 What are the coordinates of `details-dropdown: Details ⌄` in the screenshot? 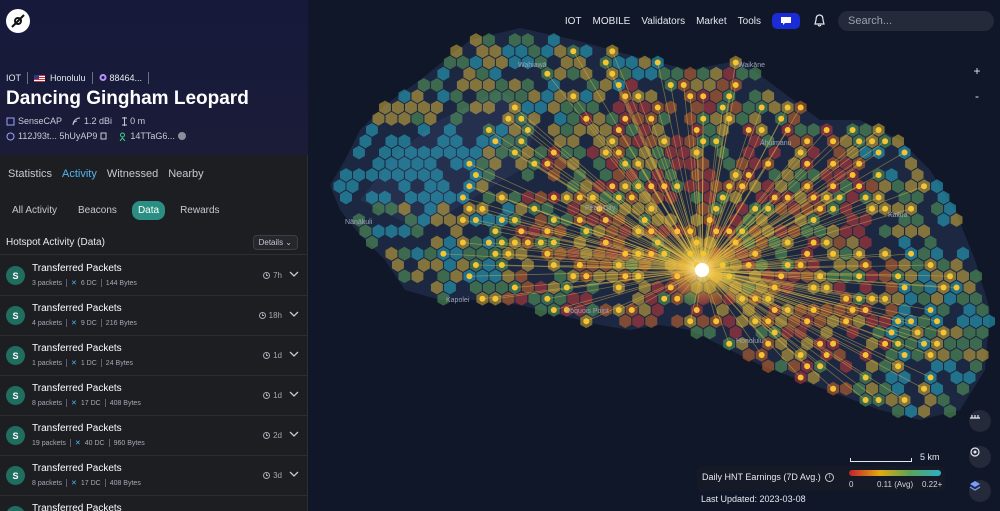 It's located at (275, 242).